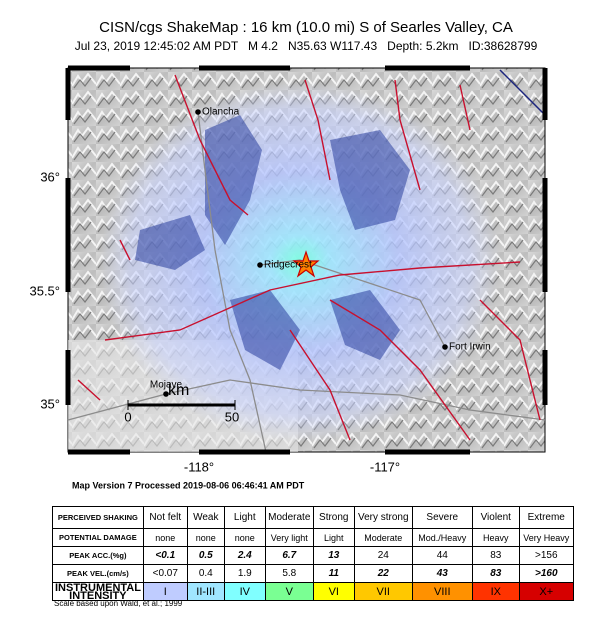  What do you see at coordinates (98, 555) in the screenshot?
I see `row-label: PEAK ACC.(%g)` at bounding box center [98, 555].